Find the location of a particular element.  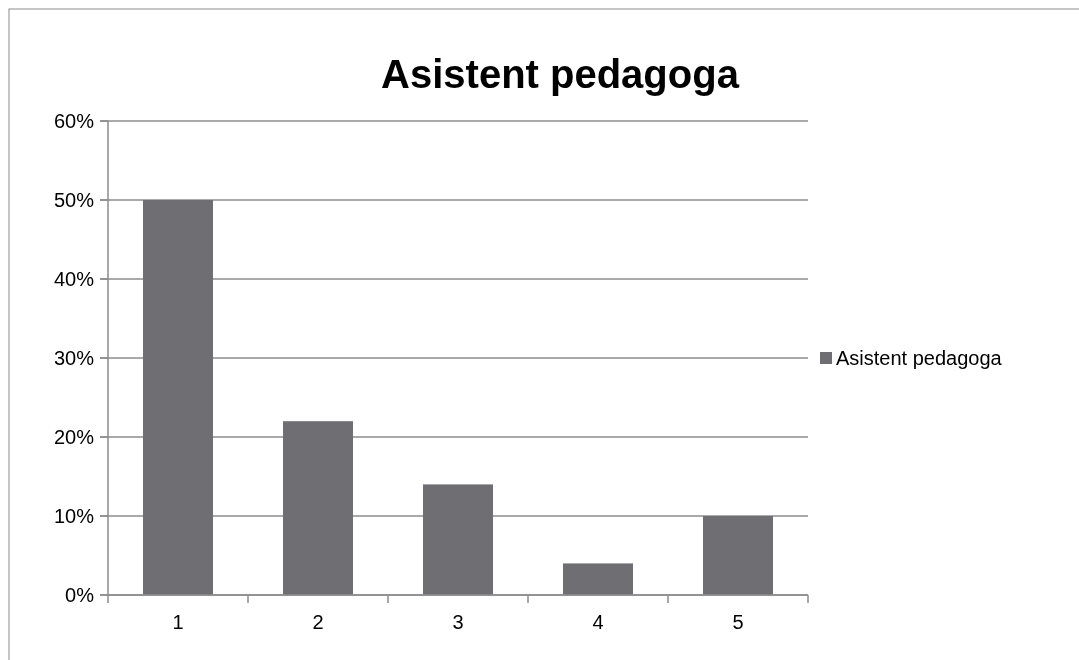

y-tick-label: 30% is located at coordinates (74, 358).